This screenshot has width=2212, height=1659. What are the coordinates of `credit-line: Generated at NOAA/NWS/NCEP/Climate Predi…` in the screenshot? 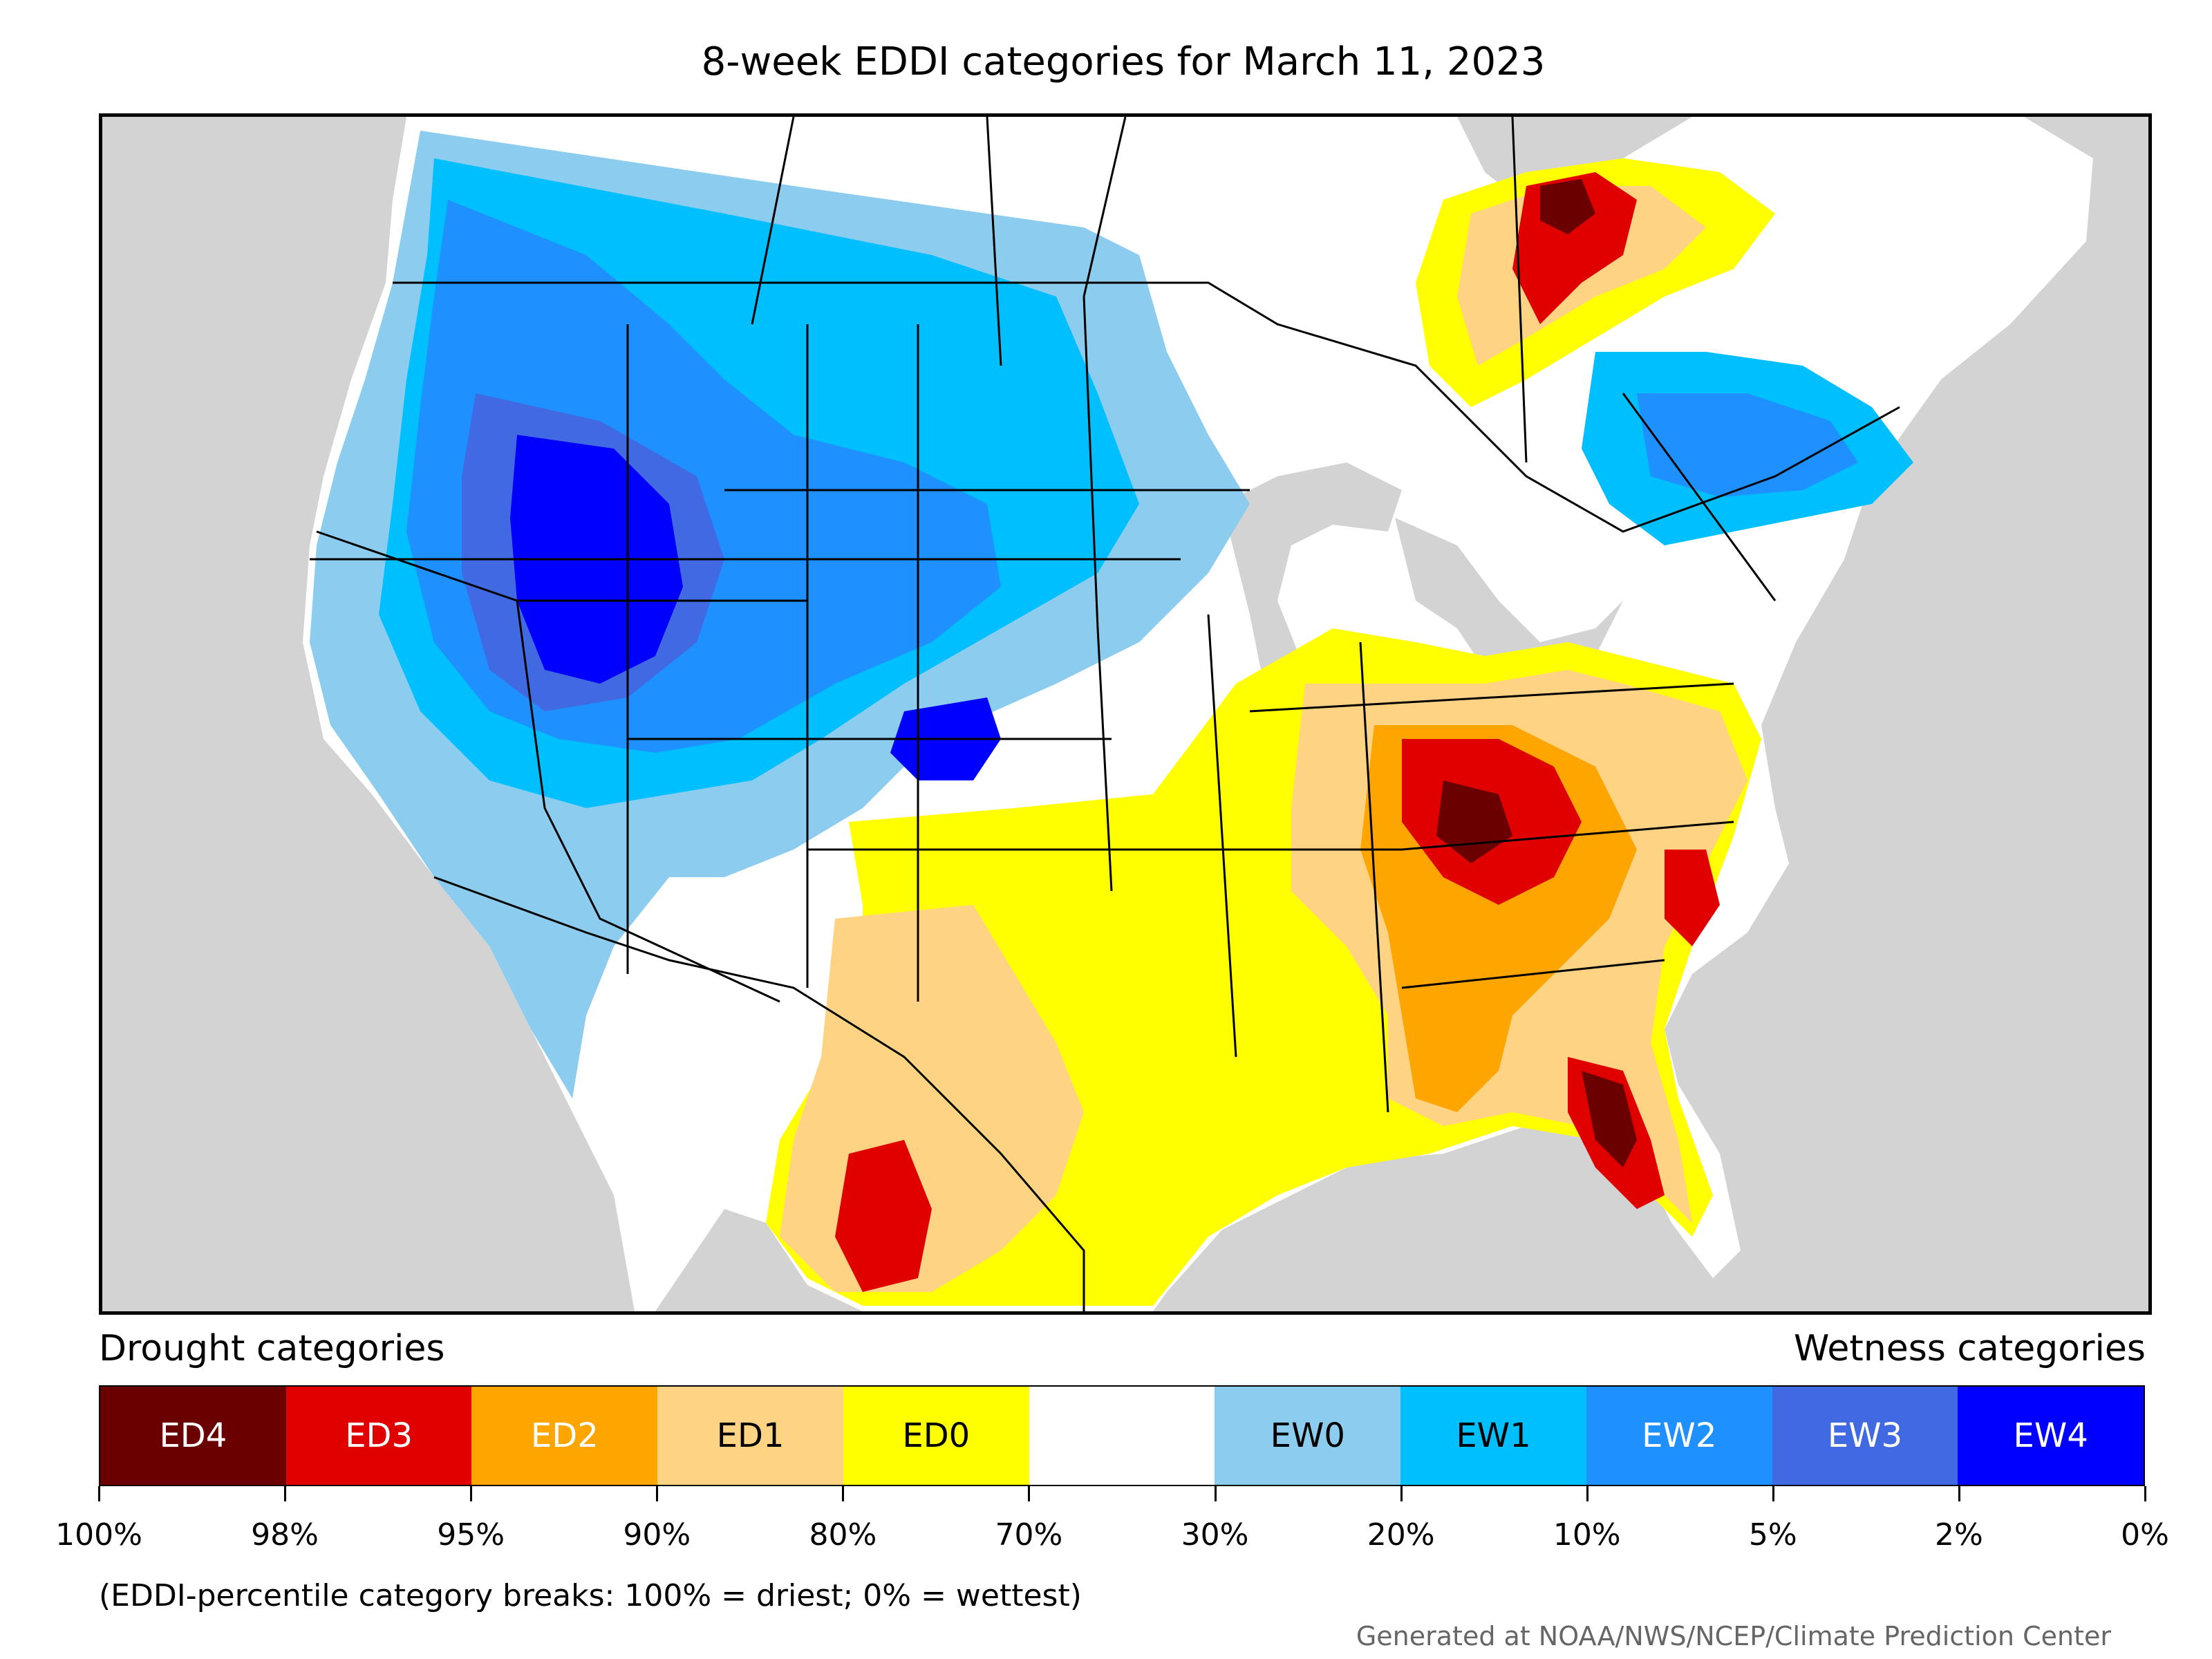 It's located at (1733, 1636).